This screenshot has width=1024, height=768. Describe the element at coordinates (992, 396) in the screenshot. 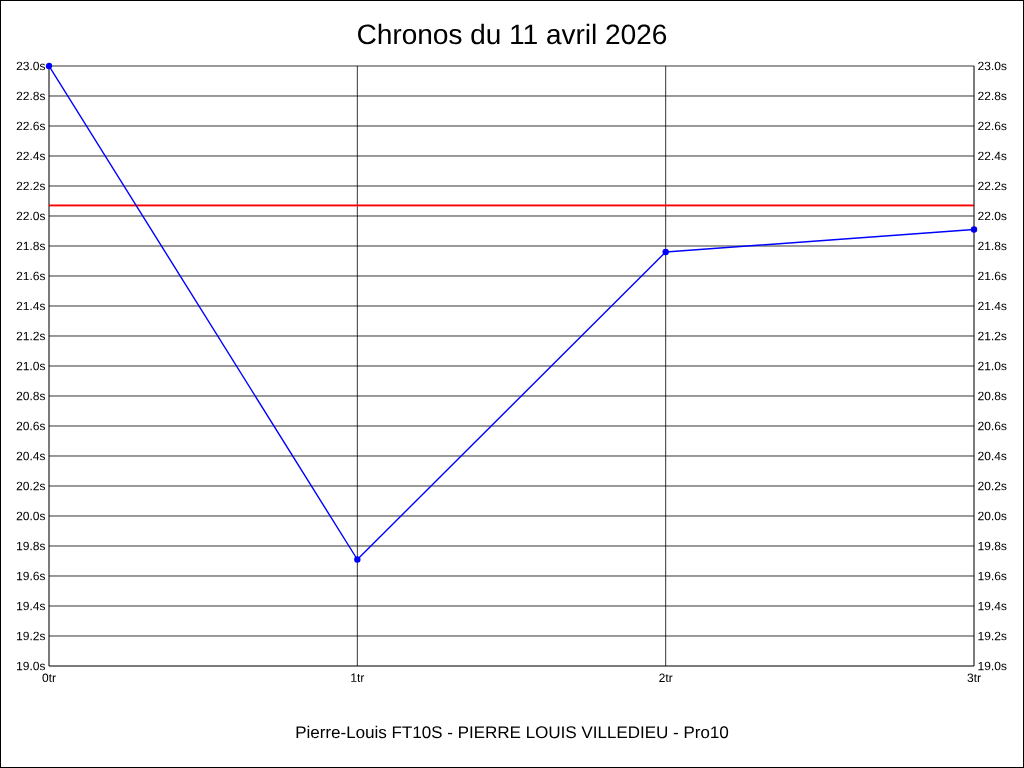

I see `y2-tick-label: 20.8s` at that location.